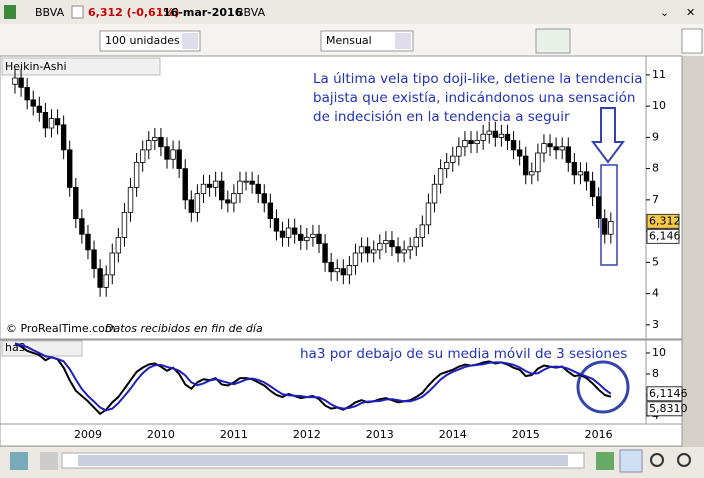 The height and width of the screenshot is (478, 704). Describe the element at coordinates (690, 12) in the screenshot. I see `close: ✕` at that location.